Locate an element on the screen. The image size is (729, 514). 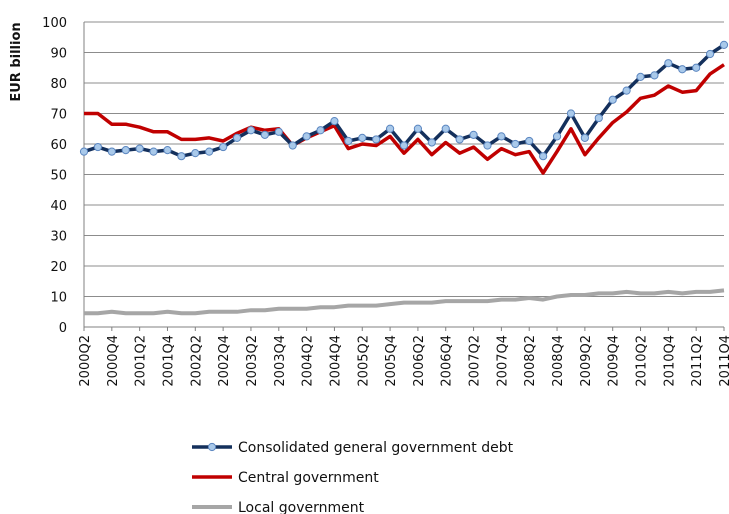
y-tick-label: 0 is located at coordinates (63, 328).